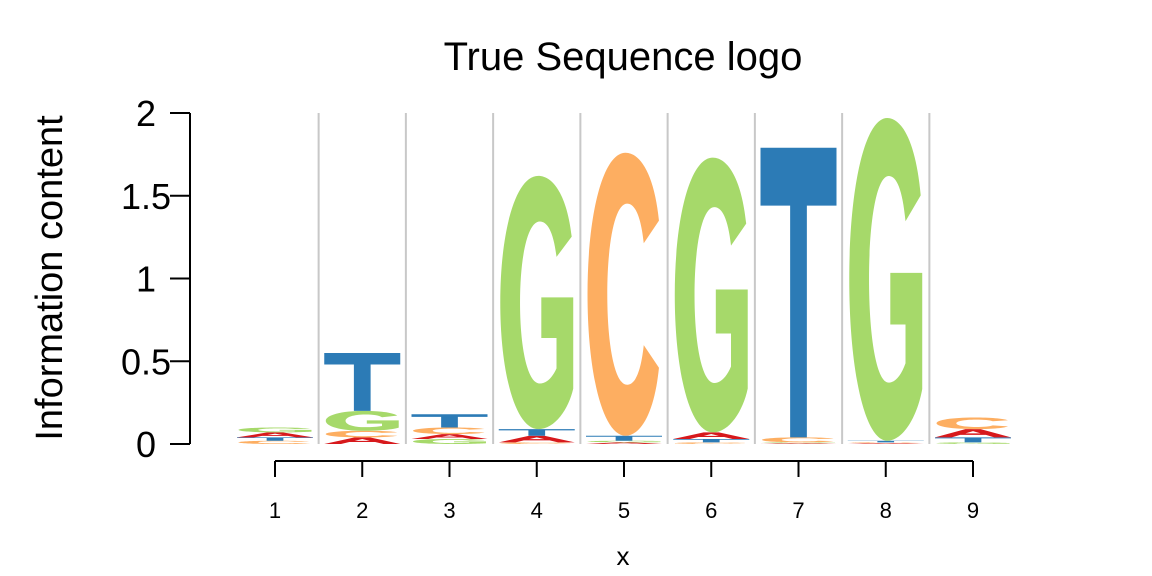 The image size is (1152, 576). Describe the element at coordinates (146, 361) in the screenshot. I see `y-tick-label: 0.5` at that location.